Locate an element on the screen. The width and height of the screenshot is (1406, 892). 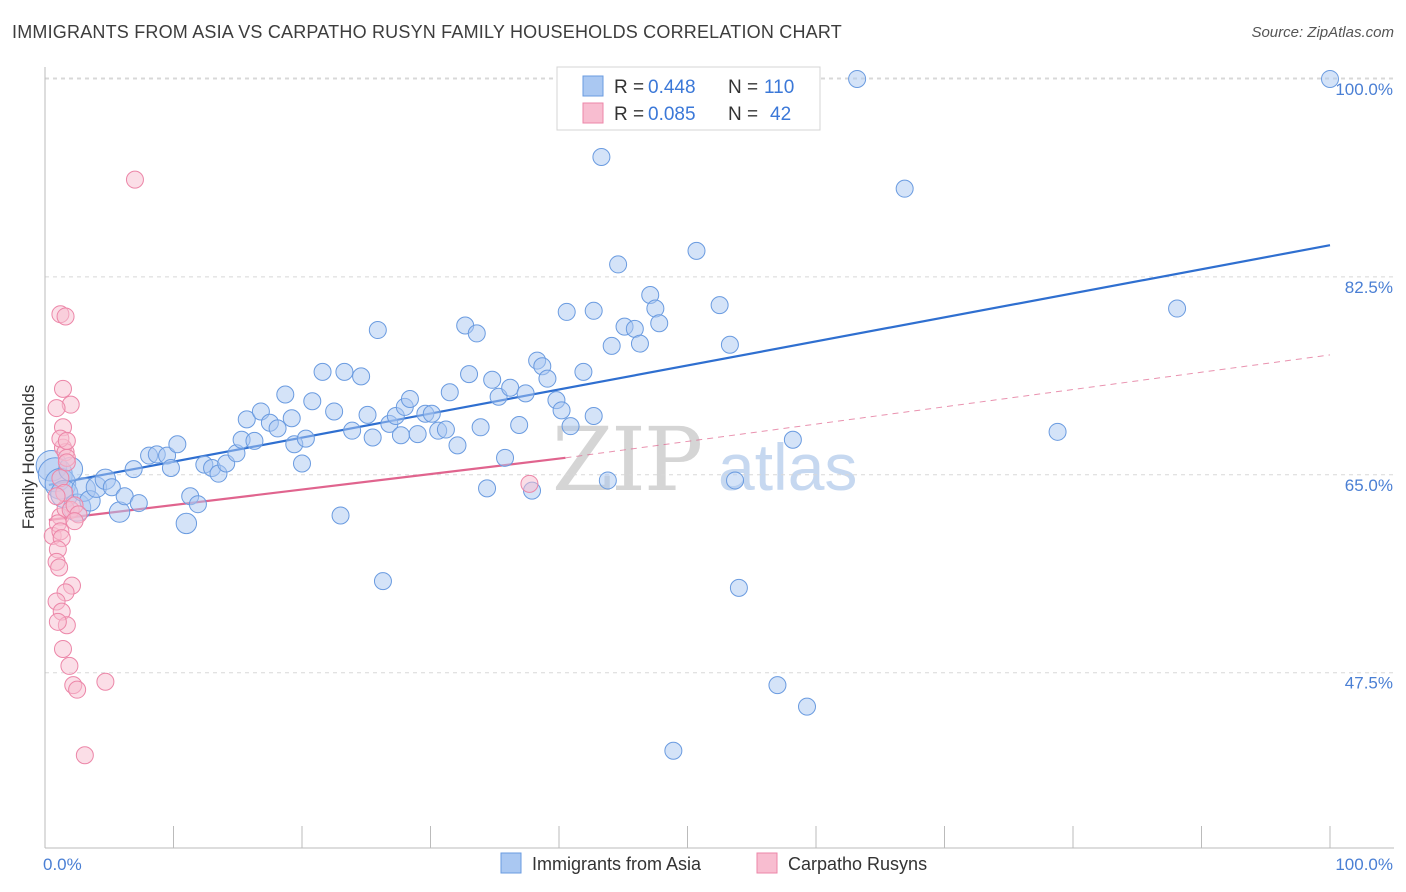
bottom-legend-label-asia: Immigrants from Asia is located at coordinates (617, 864).